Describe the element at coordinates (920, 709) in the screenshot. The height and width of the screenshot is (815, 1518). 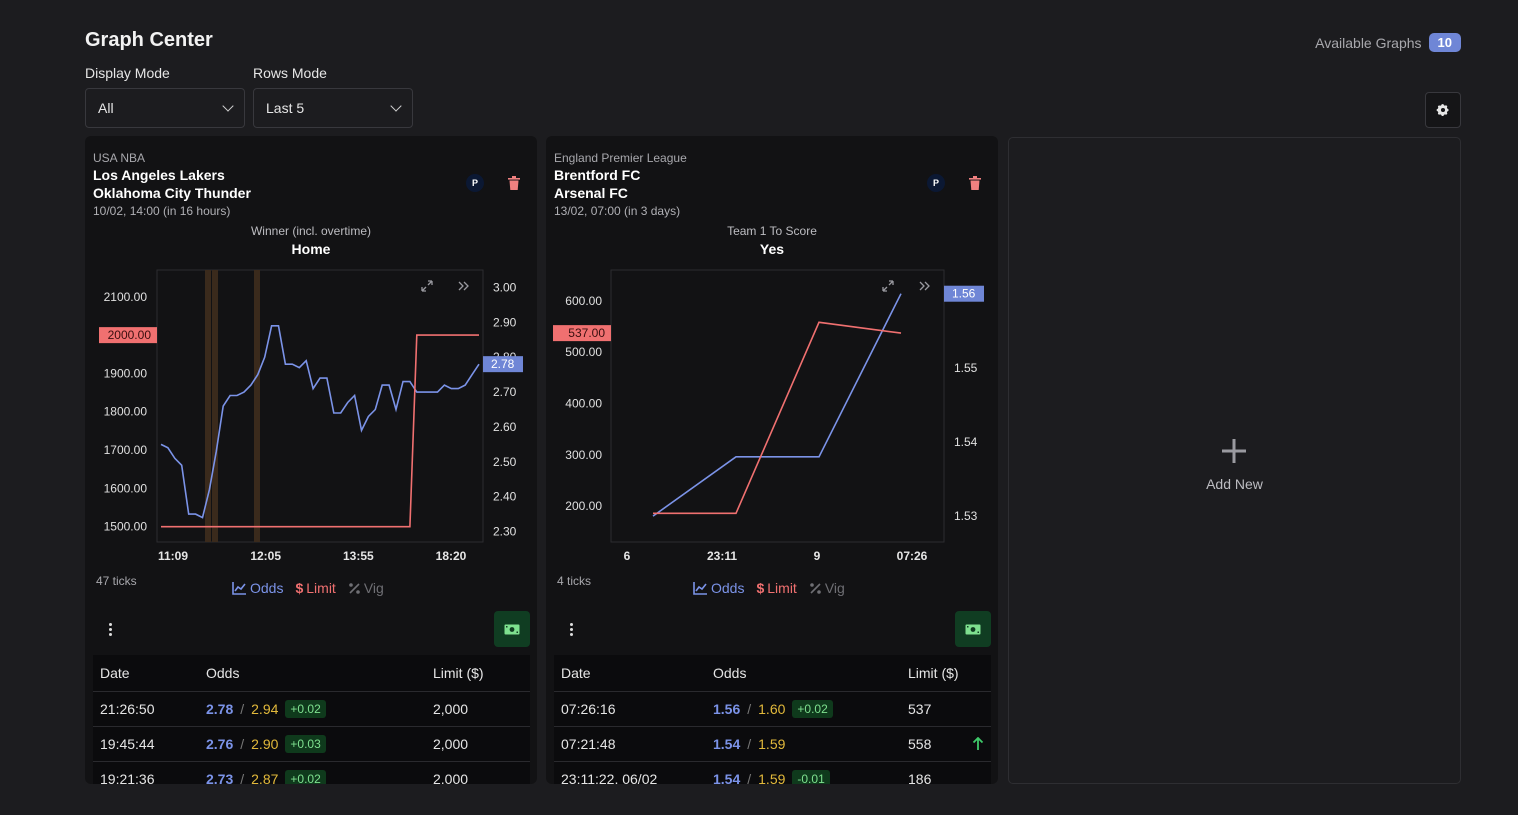
I see `row-limit: 537` at that location.